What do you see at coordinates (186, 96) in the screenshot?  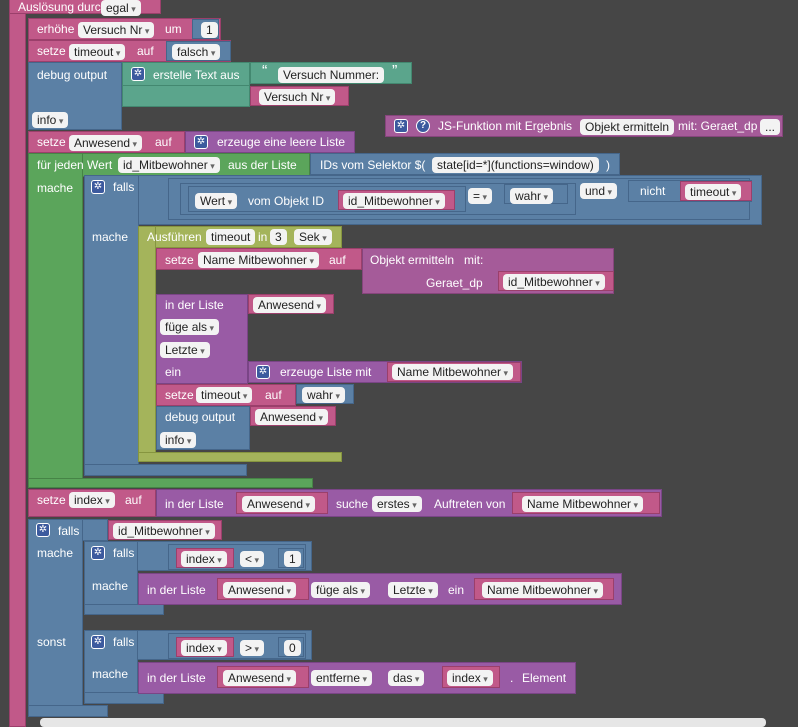 I see `create-text-block-lower` at bounding box center [186, 96].